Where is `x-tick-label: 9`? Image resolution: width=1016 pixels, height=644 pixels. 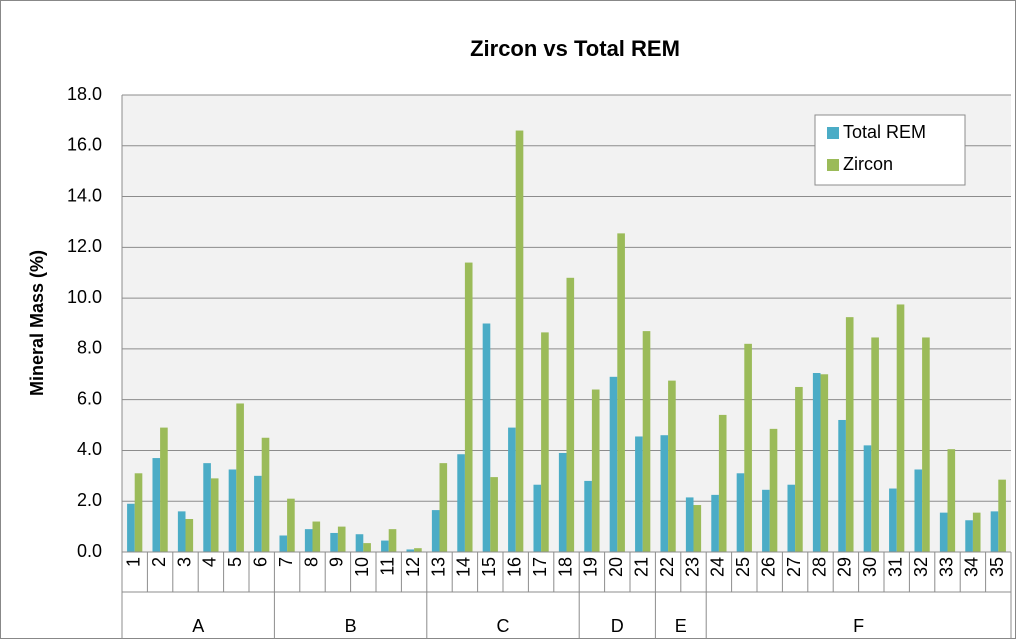
x-tick-label: 9 is located at coordinates (337, 562).